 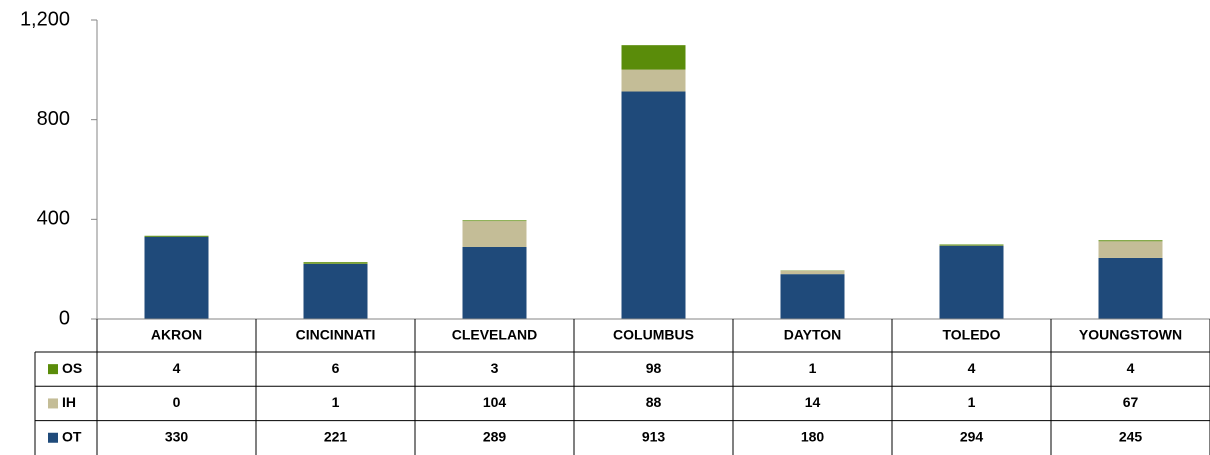 I want to click on x-tick-label: TOLEDO, so click(x=971, y=335).